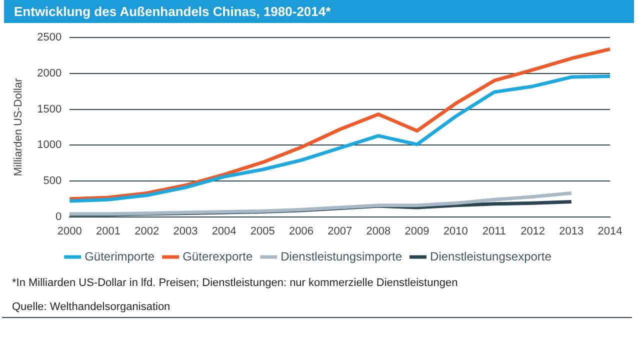 This screenshot has height=338, width=638. Describe the element at coordinates (91, 307) in the screenshot. I see `source-note: Quelle: Welthandelsorganisation` at that location.